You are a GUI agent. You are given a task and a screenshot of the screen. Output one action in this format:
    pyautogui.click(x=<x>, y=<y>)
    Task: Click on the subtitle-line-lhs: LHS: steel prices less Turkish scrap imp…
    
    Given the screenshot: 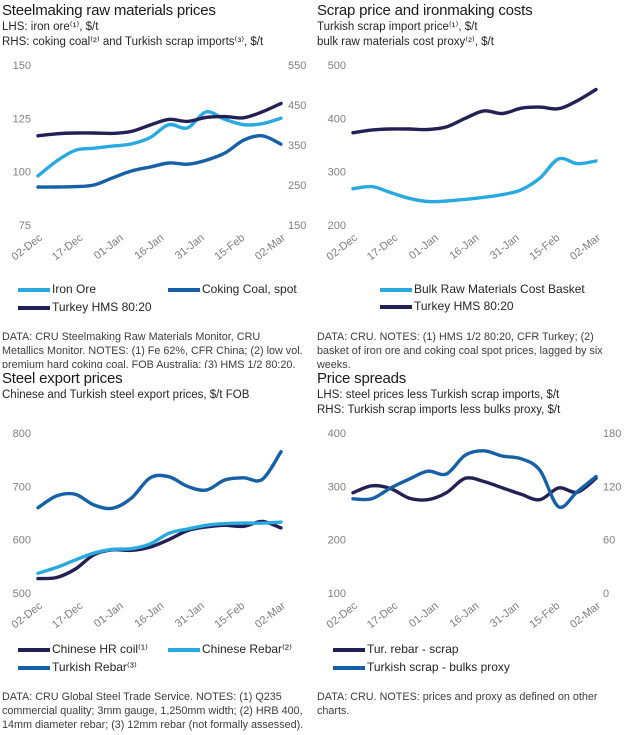 What is the action you would take?
    pyautogui.click(x=438, y=395)
    